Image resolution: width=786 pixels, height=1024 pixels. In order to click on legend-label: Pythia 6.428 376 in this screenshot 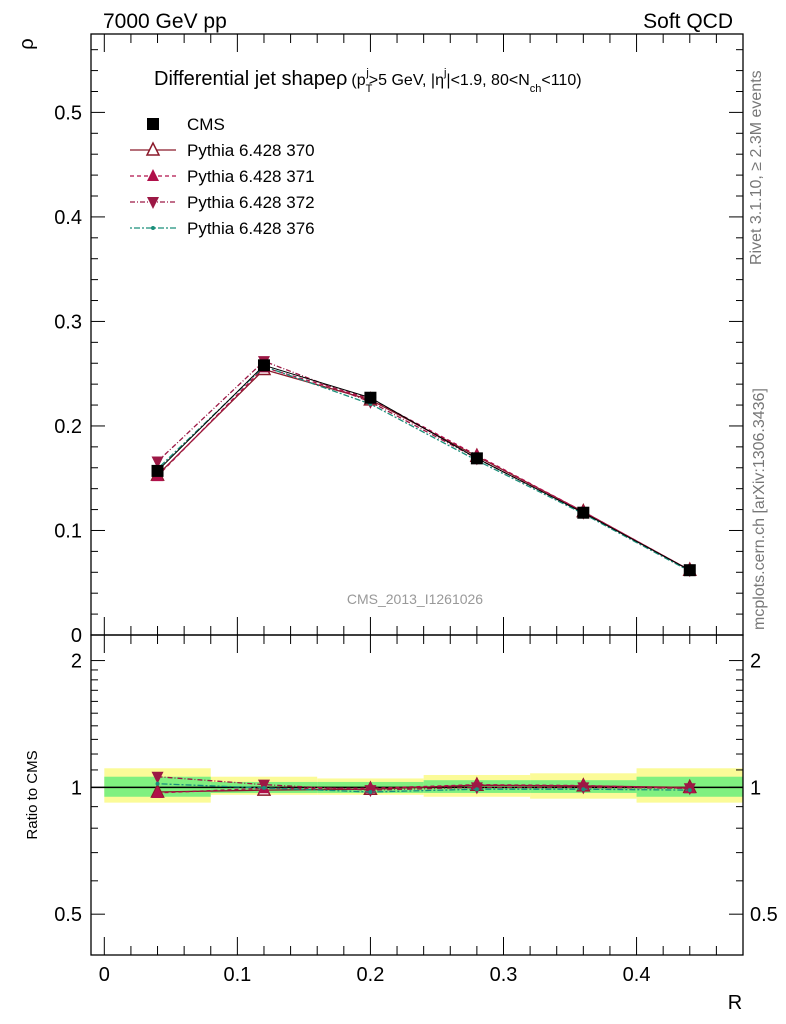, I will do `click(251, 228)`.